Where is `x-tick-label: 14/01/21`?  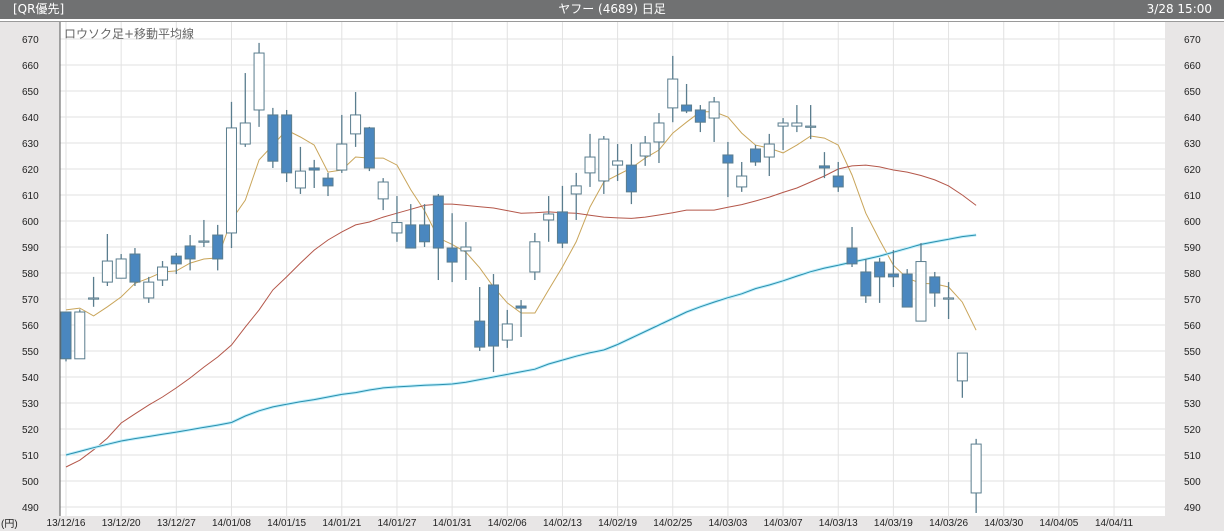
x-tick-label: 14/01/21 is located at coordinates (341, 523).